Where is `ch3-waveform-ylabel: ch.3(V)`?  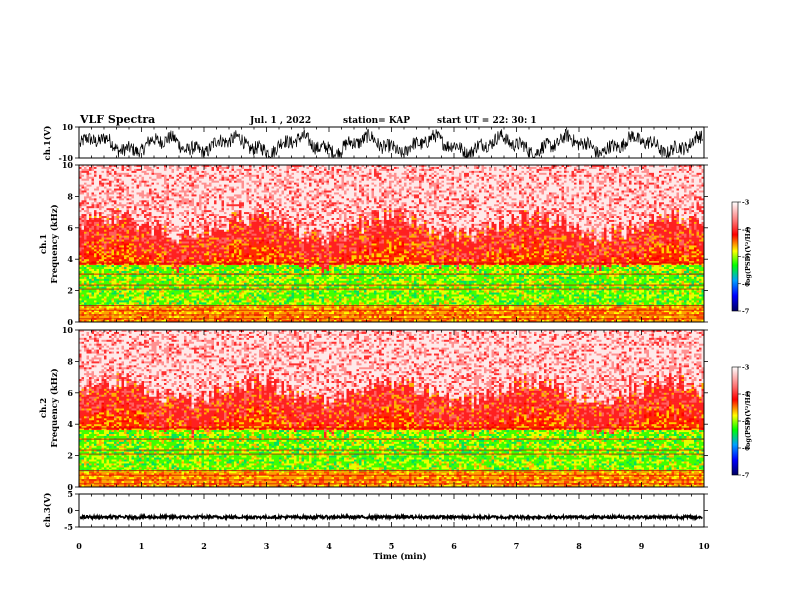 ch3-waveform-ylabel: ch.3(V) is located at coordinates (47, 510).